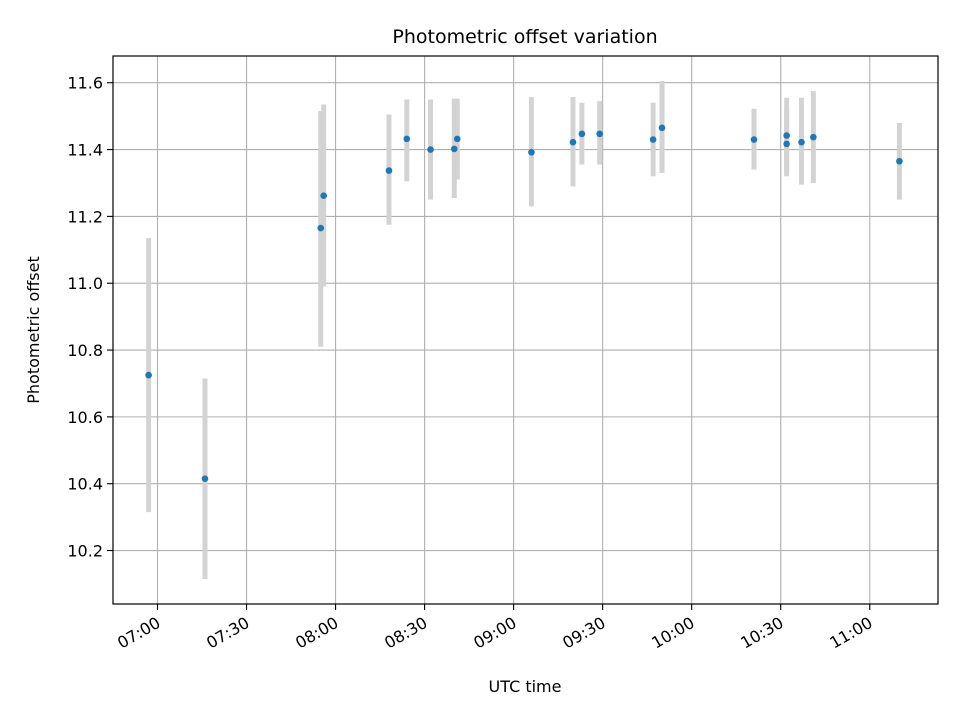  I want to click on x-tick-label: 11:00, so click(850, 633).